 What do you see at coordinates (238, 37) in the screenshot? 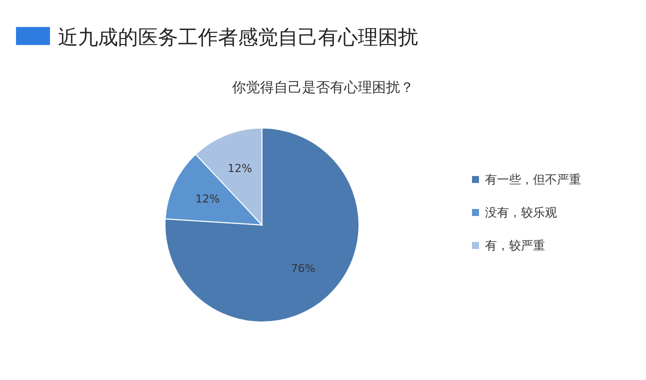
I see `chart-title: 近九成的医务工作者感觉自己有心理困扰` at bounding box center [238, 37].